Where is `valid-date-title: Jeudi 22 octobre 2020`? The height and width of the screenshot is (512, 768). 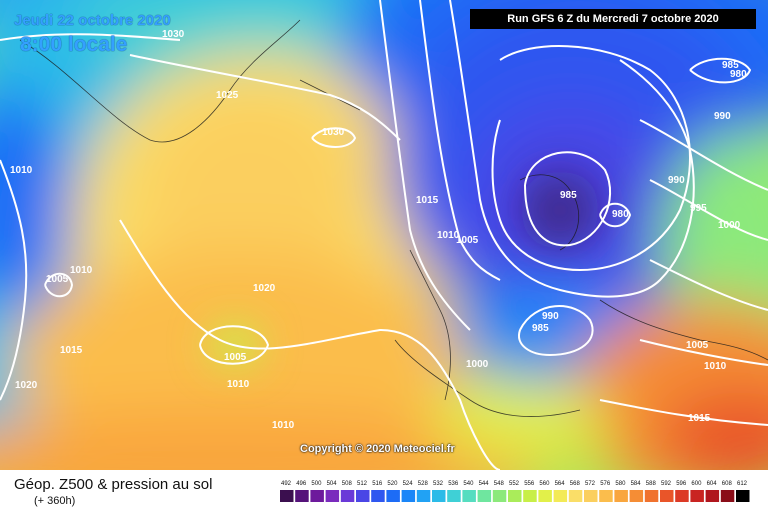
valid-date-title: Jeudi 22 octobre 2020 is located at coordinates (92, 20).